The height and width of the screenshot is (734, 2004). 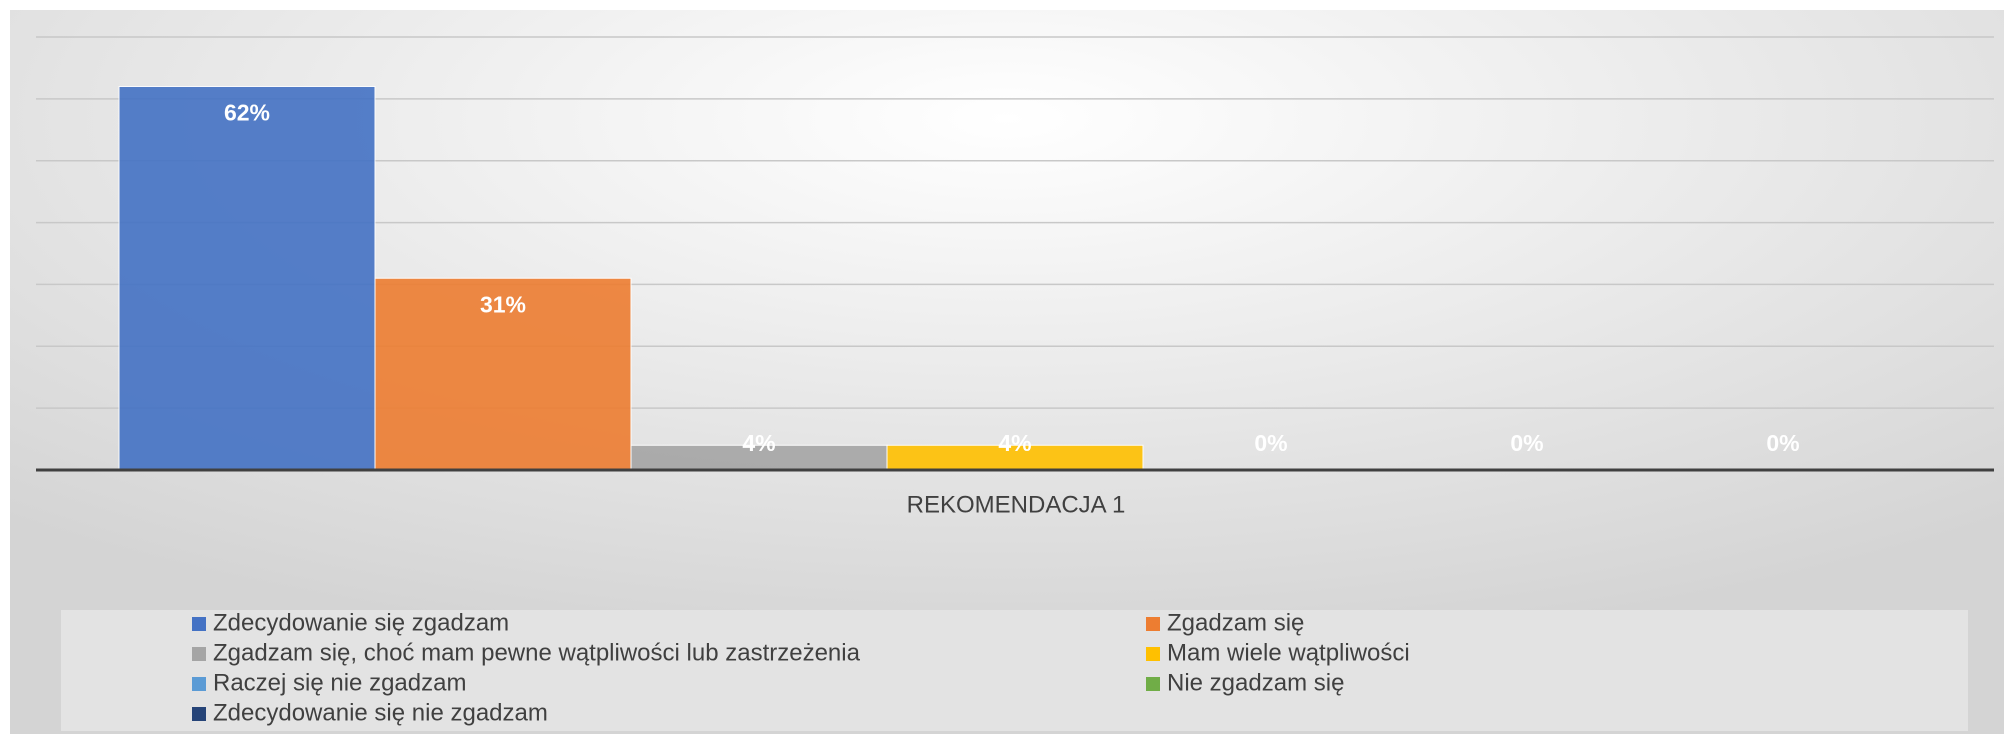 What do you see at coordinates (1235, 622) in the screenshot?
I see `legend-label: Zgadzam się` at bounding box center [1235, 622].